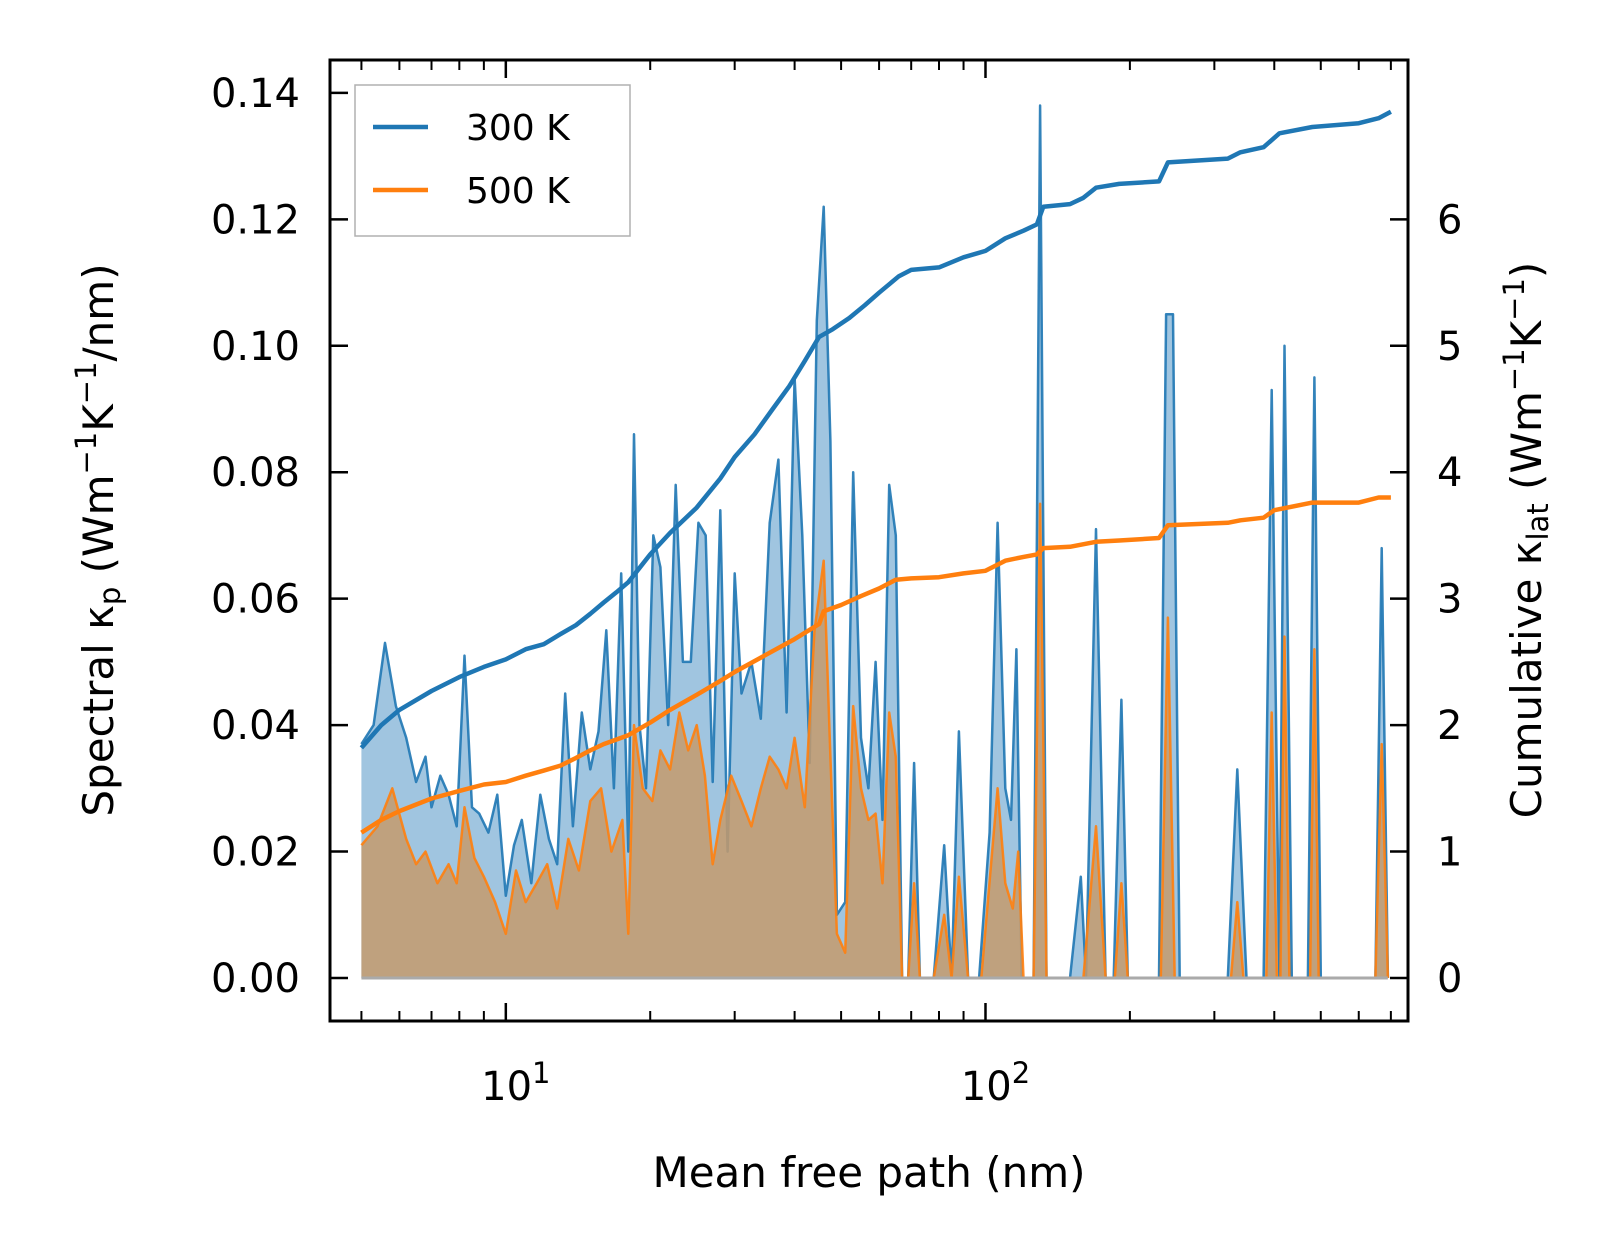  What do you see at coordinates (518, 191) in the screenshot?
I see `legend-label-500k: 500 K` at bounding box center [518, 191].